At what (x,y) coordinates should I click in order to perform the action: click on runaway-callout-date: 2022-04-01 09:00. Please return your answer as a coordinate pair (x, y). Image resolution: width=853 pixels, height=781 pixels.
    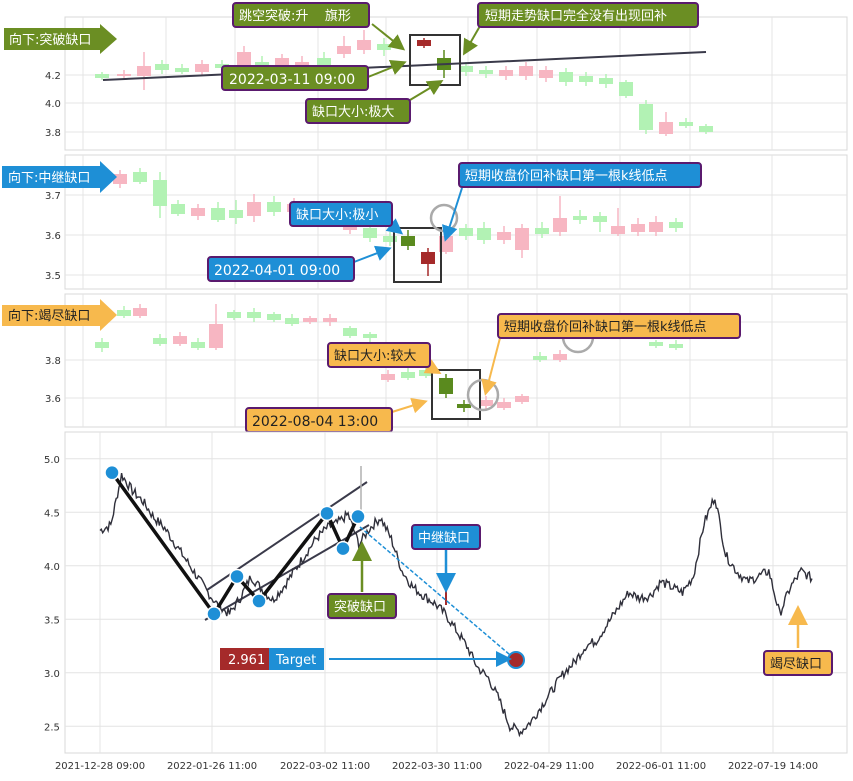
    Looking at the image, I should click on (277, 271).